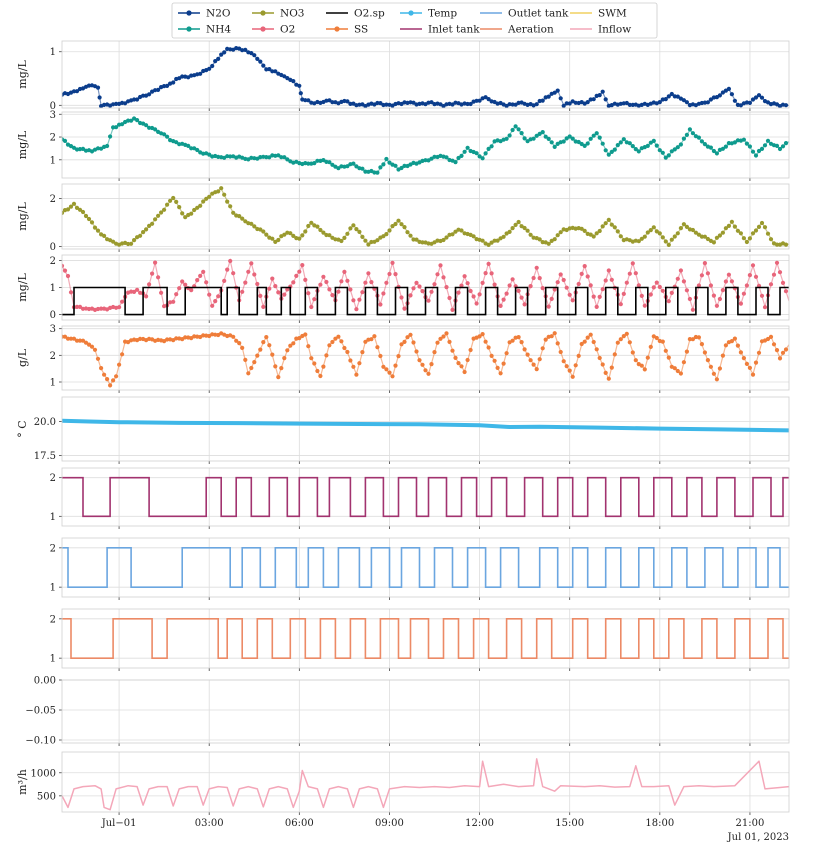 Image resolution: width=830 pixels, height=853 pixels. I want to click on x-tick-label: 09:00, so click(389, 823).